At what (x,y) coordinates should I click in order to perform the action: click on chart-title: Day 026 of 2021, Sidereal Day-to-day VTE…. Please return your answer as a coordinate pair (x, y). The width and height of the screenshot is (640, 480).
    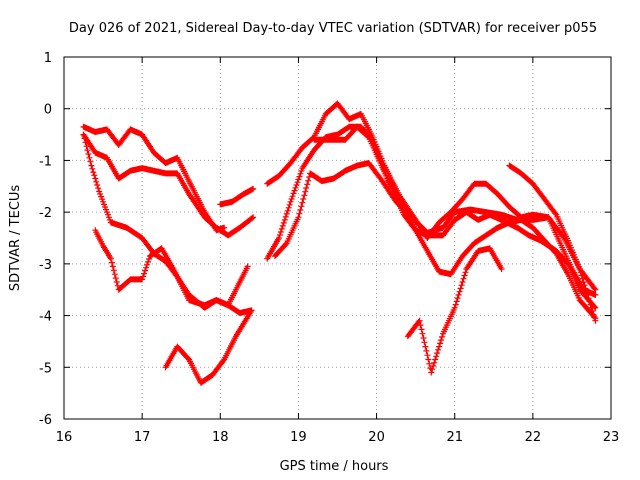
    Looking at the image, I should click on (333, 28).